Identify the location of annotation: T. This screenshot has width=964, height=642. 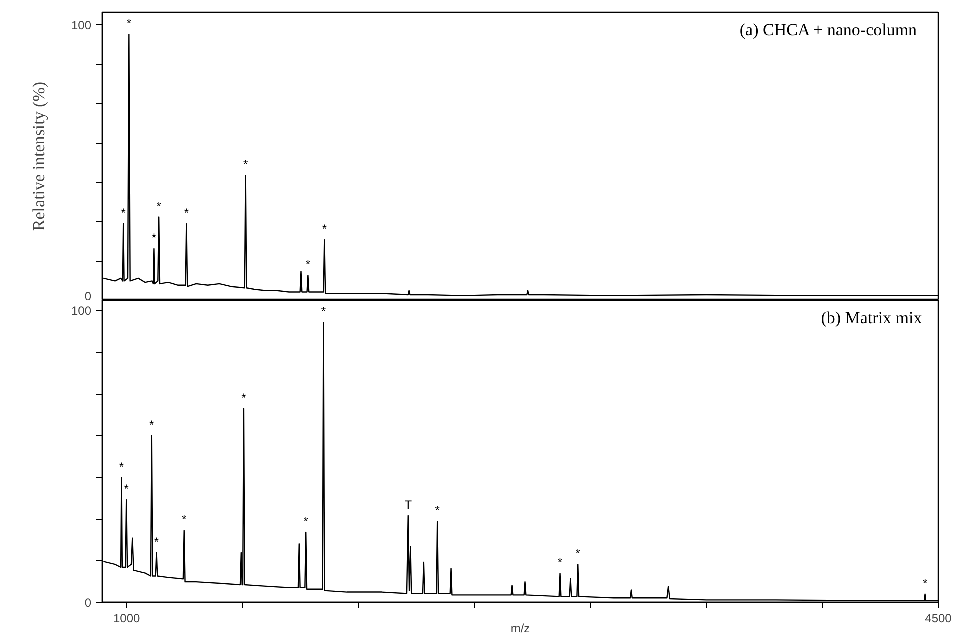
(408, 505).